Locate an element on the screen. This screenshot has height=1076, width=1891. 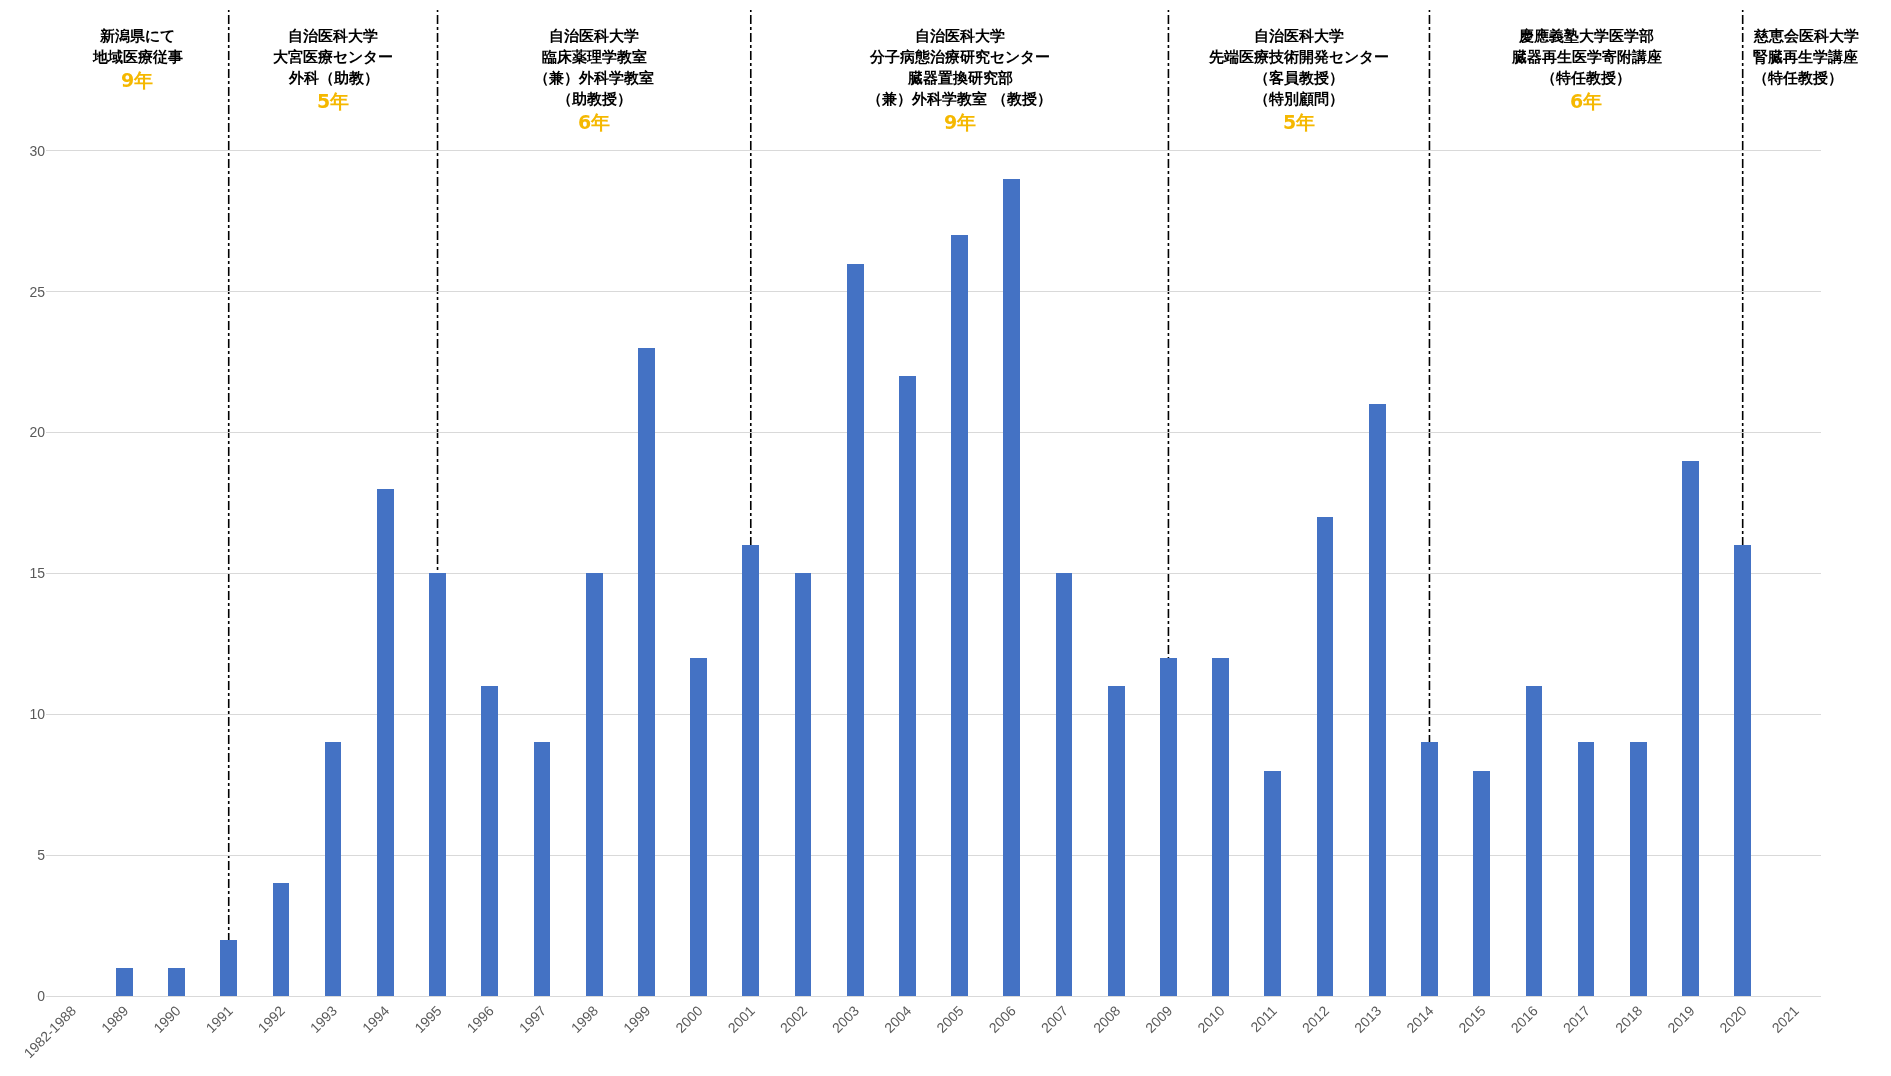
annotation: 臨床薬理学教室 is located at coordinates (594, 57).